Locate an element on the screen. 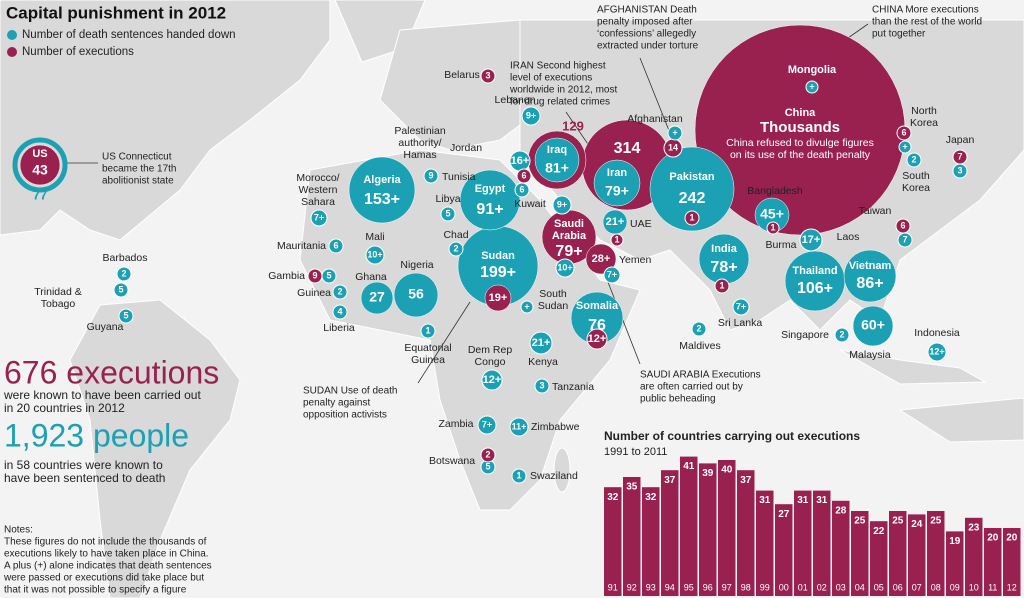  bubble-value: 78+ is located at coordinates (723, 267).